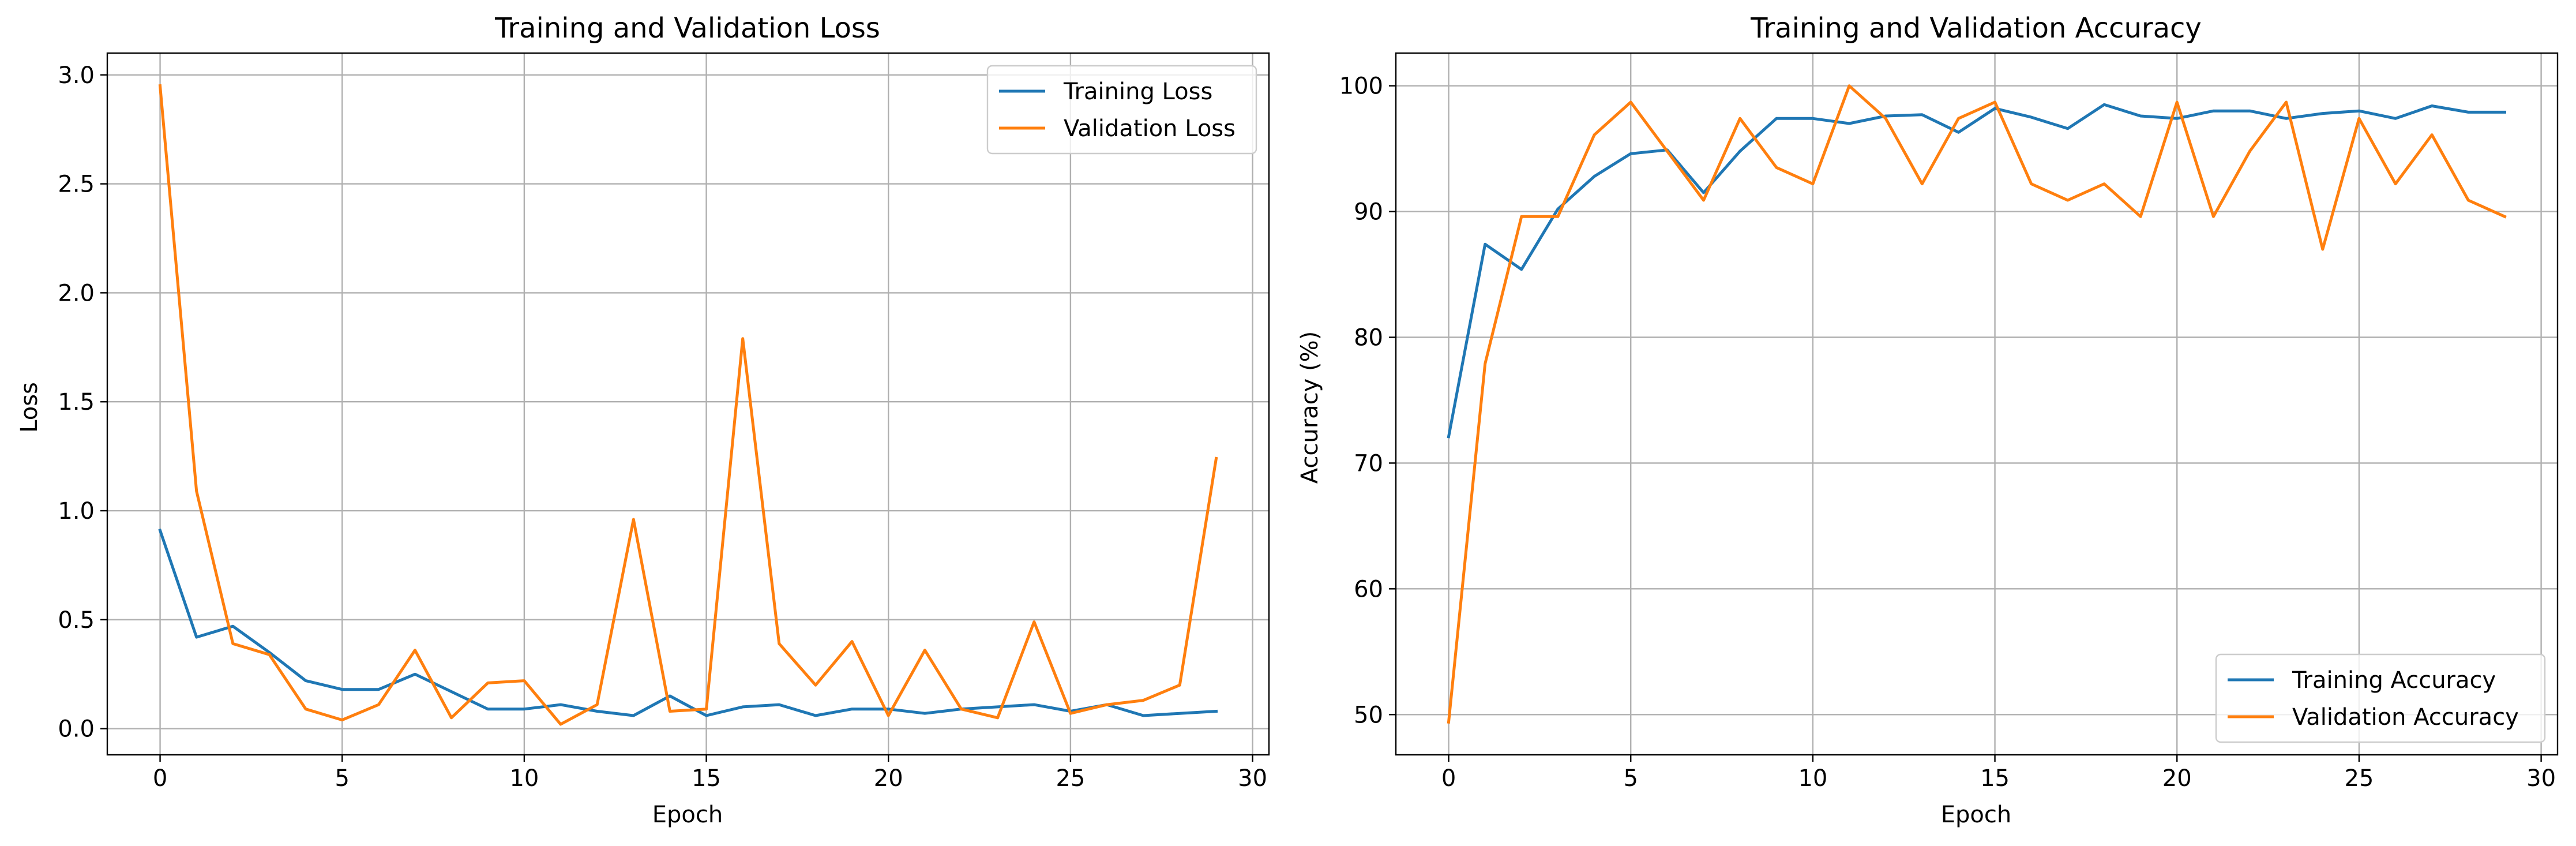 The image size is (2576, 846). What do you see at coordinates (1448, 778) in the screenshot?
I see `accuracy-x-tick-label: 0` at bounding box center [1448, 778].